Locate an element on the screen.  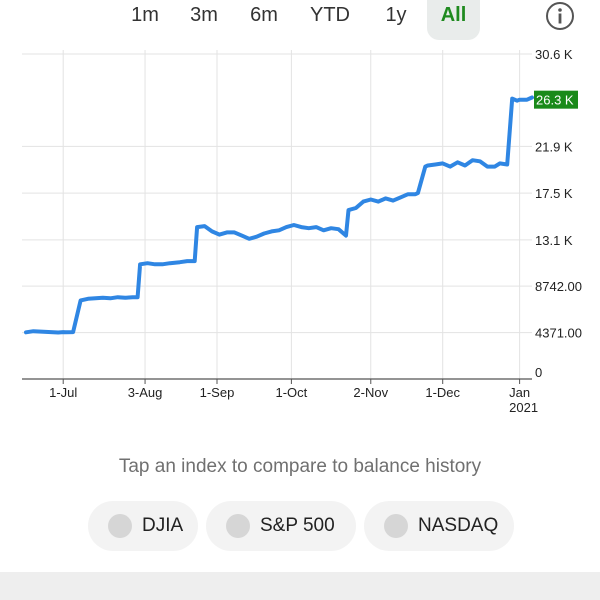
y-tick-label: 30.6 K is located at coordinates (554, 54).